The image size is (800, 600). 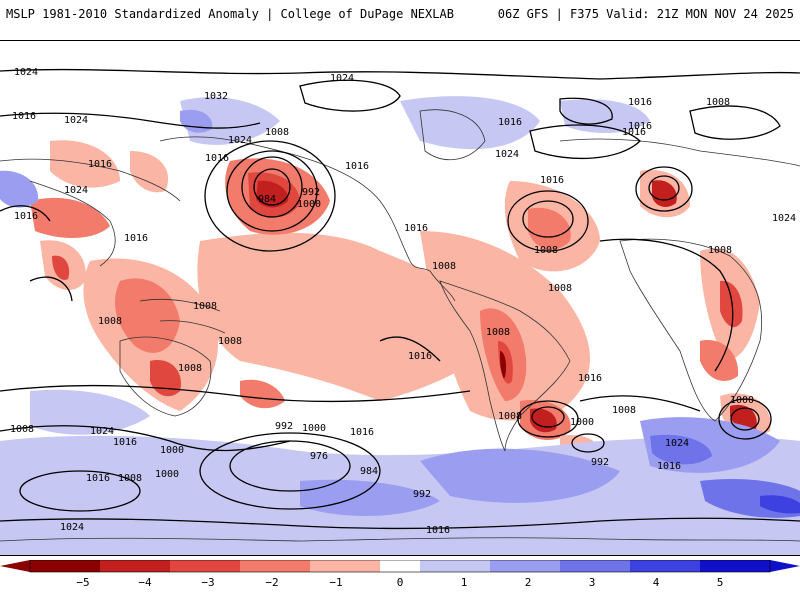 I want to click on colorbar-border, so click(x=400, y=566).